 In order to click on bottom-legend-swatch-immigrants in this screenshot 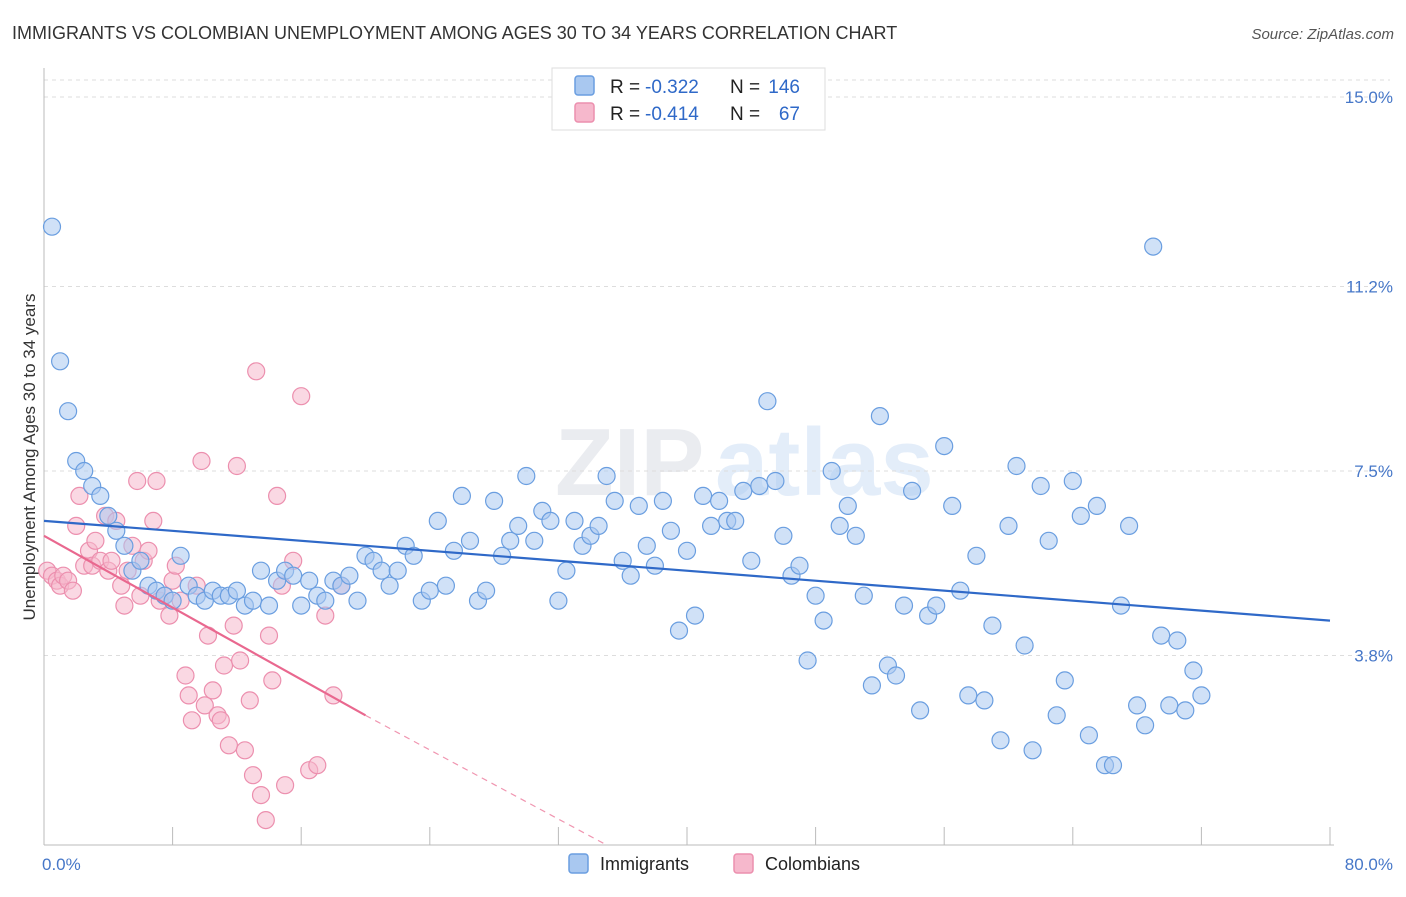, I will do `click(578, 863)`.